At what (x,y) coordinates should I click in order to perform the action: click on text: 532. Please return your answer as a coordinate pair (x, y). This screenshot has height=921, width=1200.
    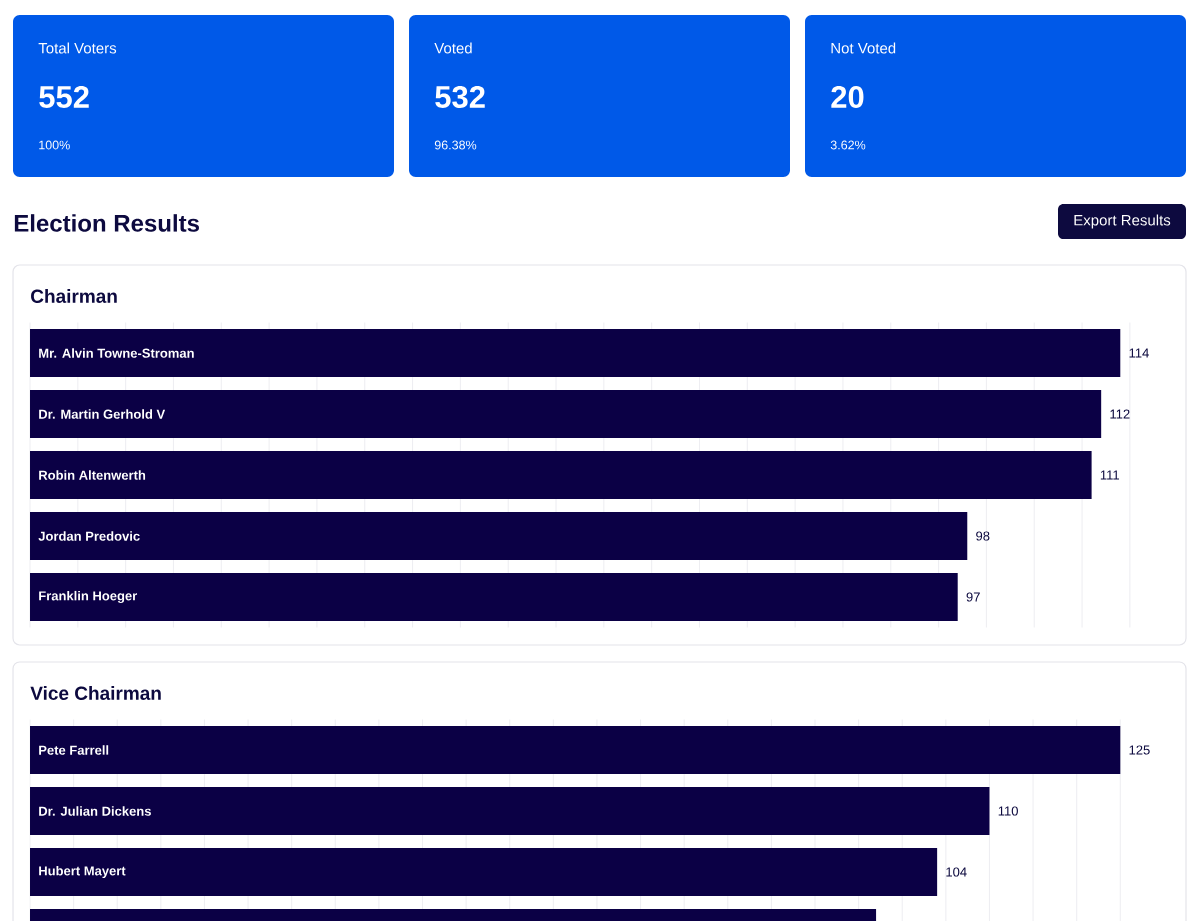
    Looking at the image, I should click on (460, 97).